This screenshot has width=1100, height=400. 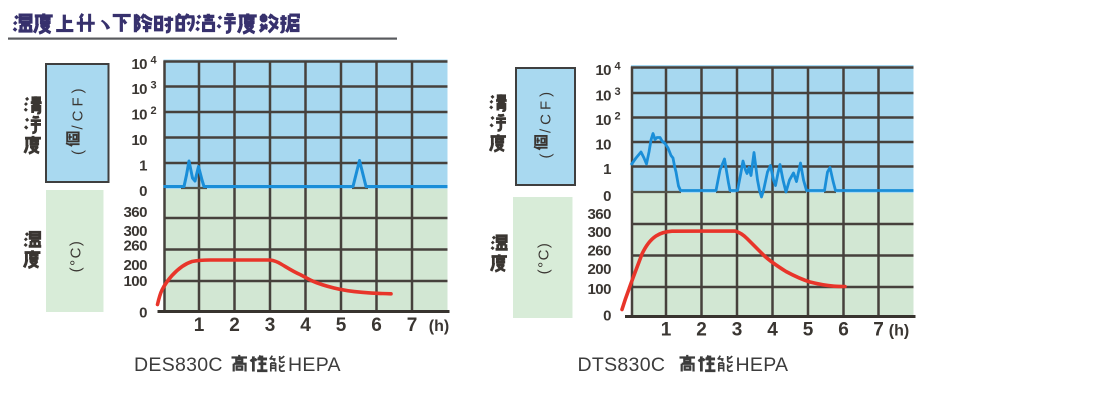 I want to click on svg-text: DTS830C, so click(x=622, y=365).